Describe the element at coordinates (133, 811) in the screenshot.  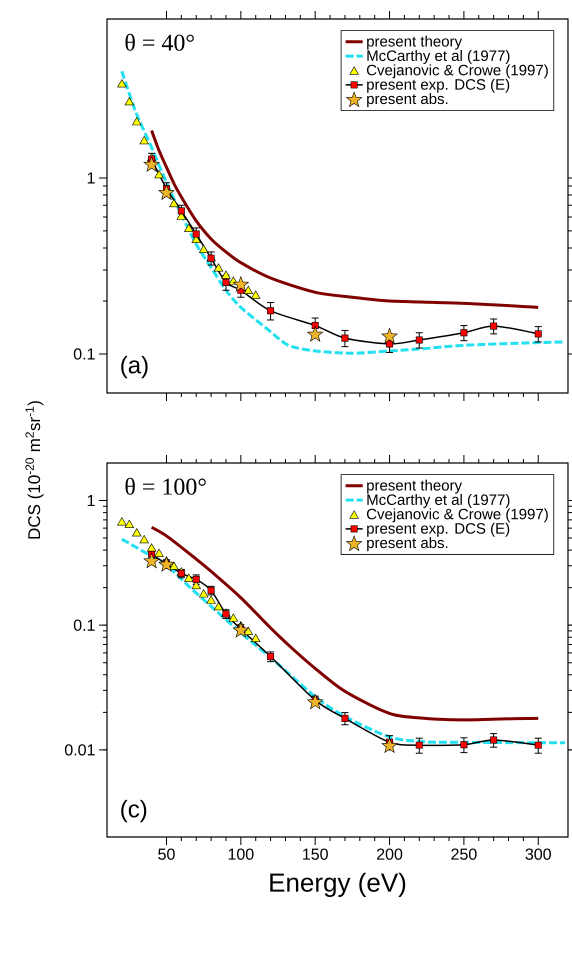
I see `annotation: (c)` at that location.